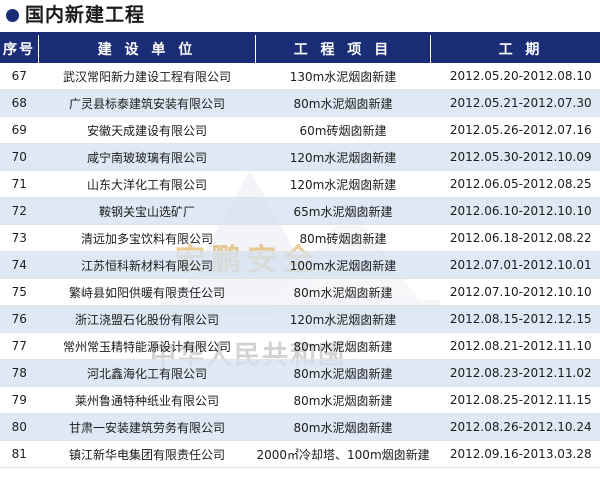 The image size is (600, 500). What do you see at coordinates (515, 49) in the screenshot?
I see `column-header-duration: 工 期` at bounding box center [515, 49].